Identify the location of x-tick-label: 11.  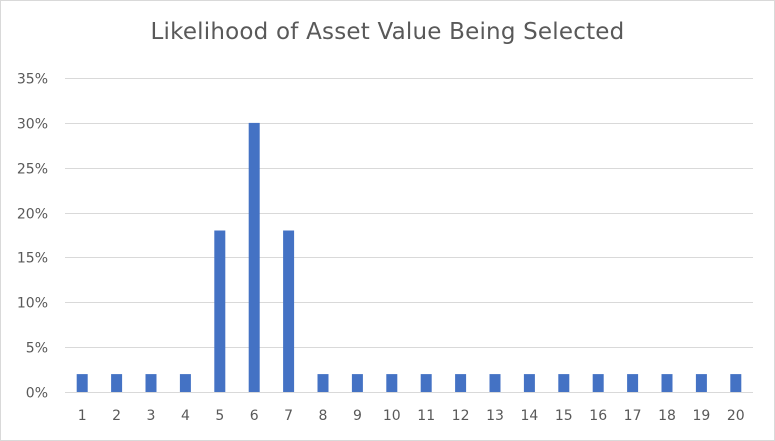
(426, 416).